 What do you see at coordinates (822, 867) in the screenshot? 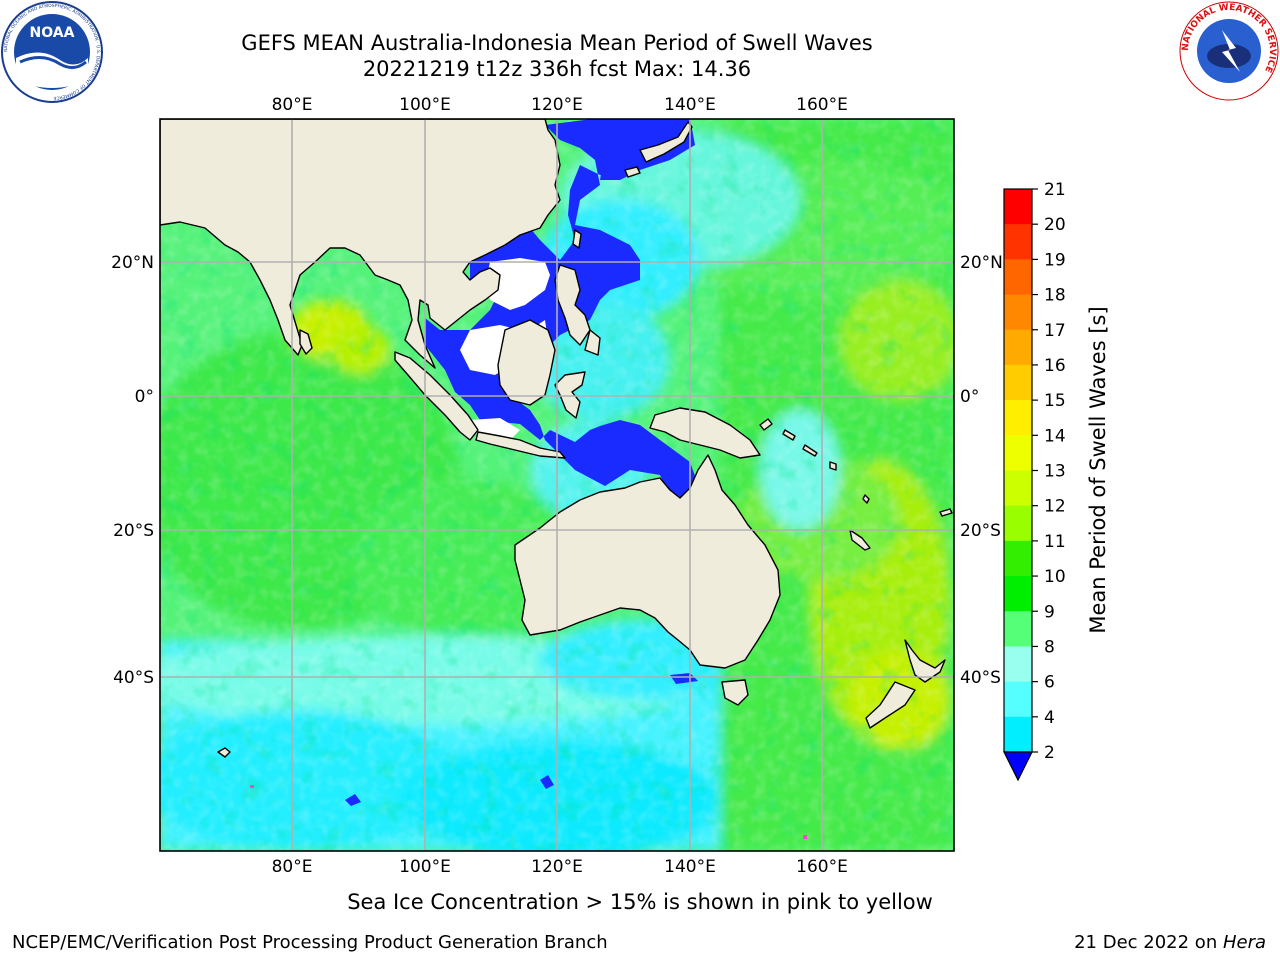
I see `lon-label-bottom: 160°E` at bounding box center [822, 867].